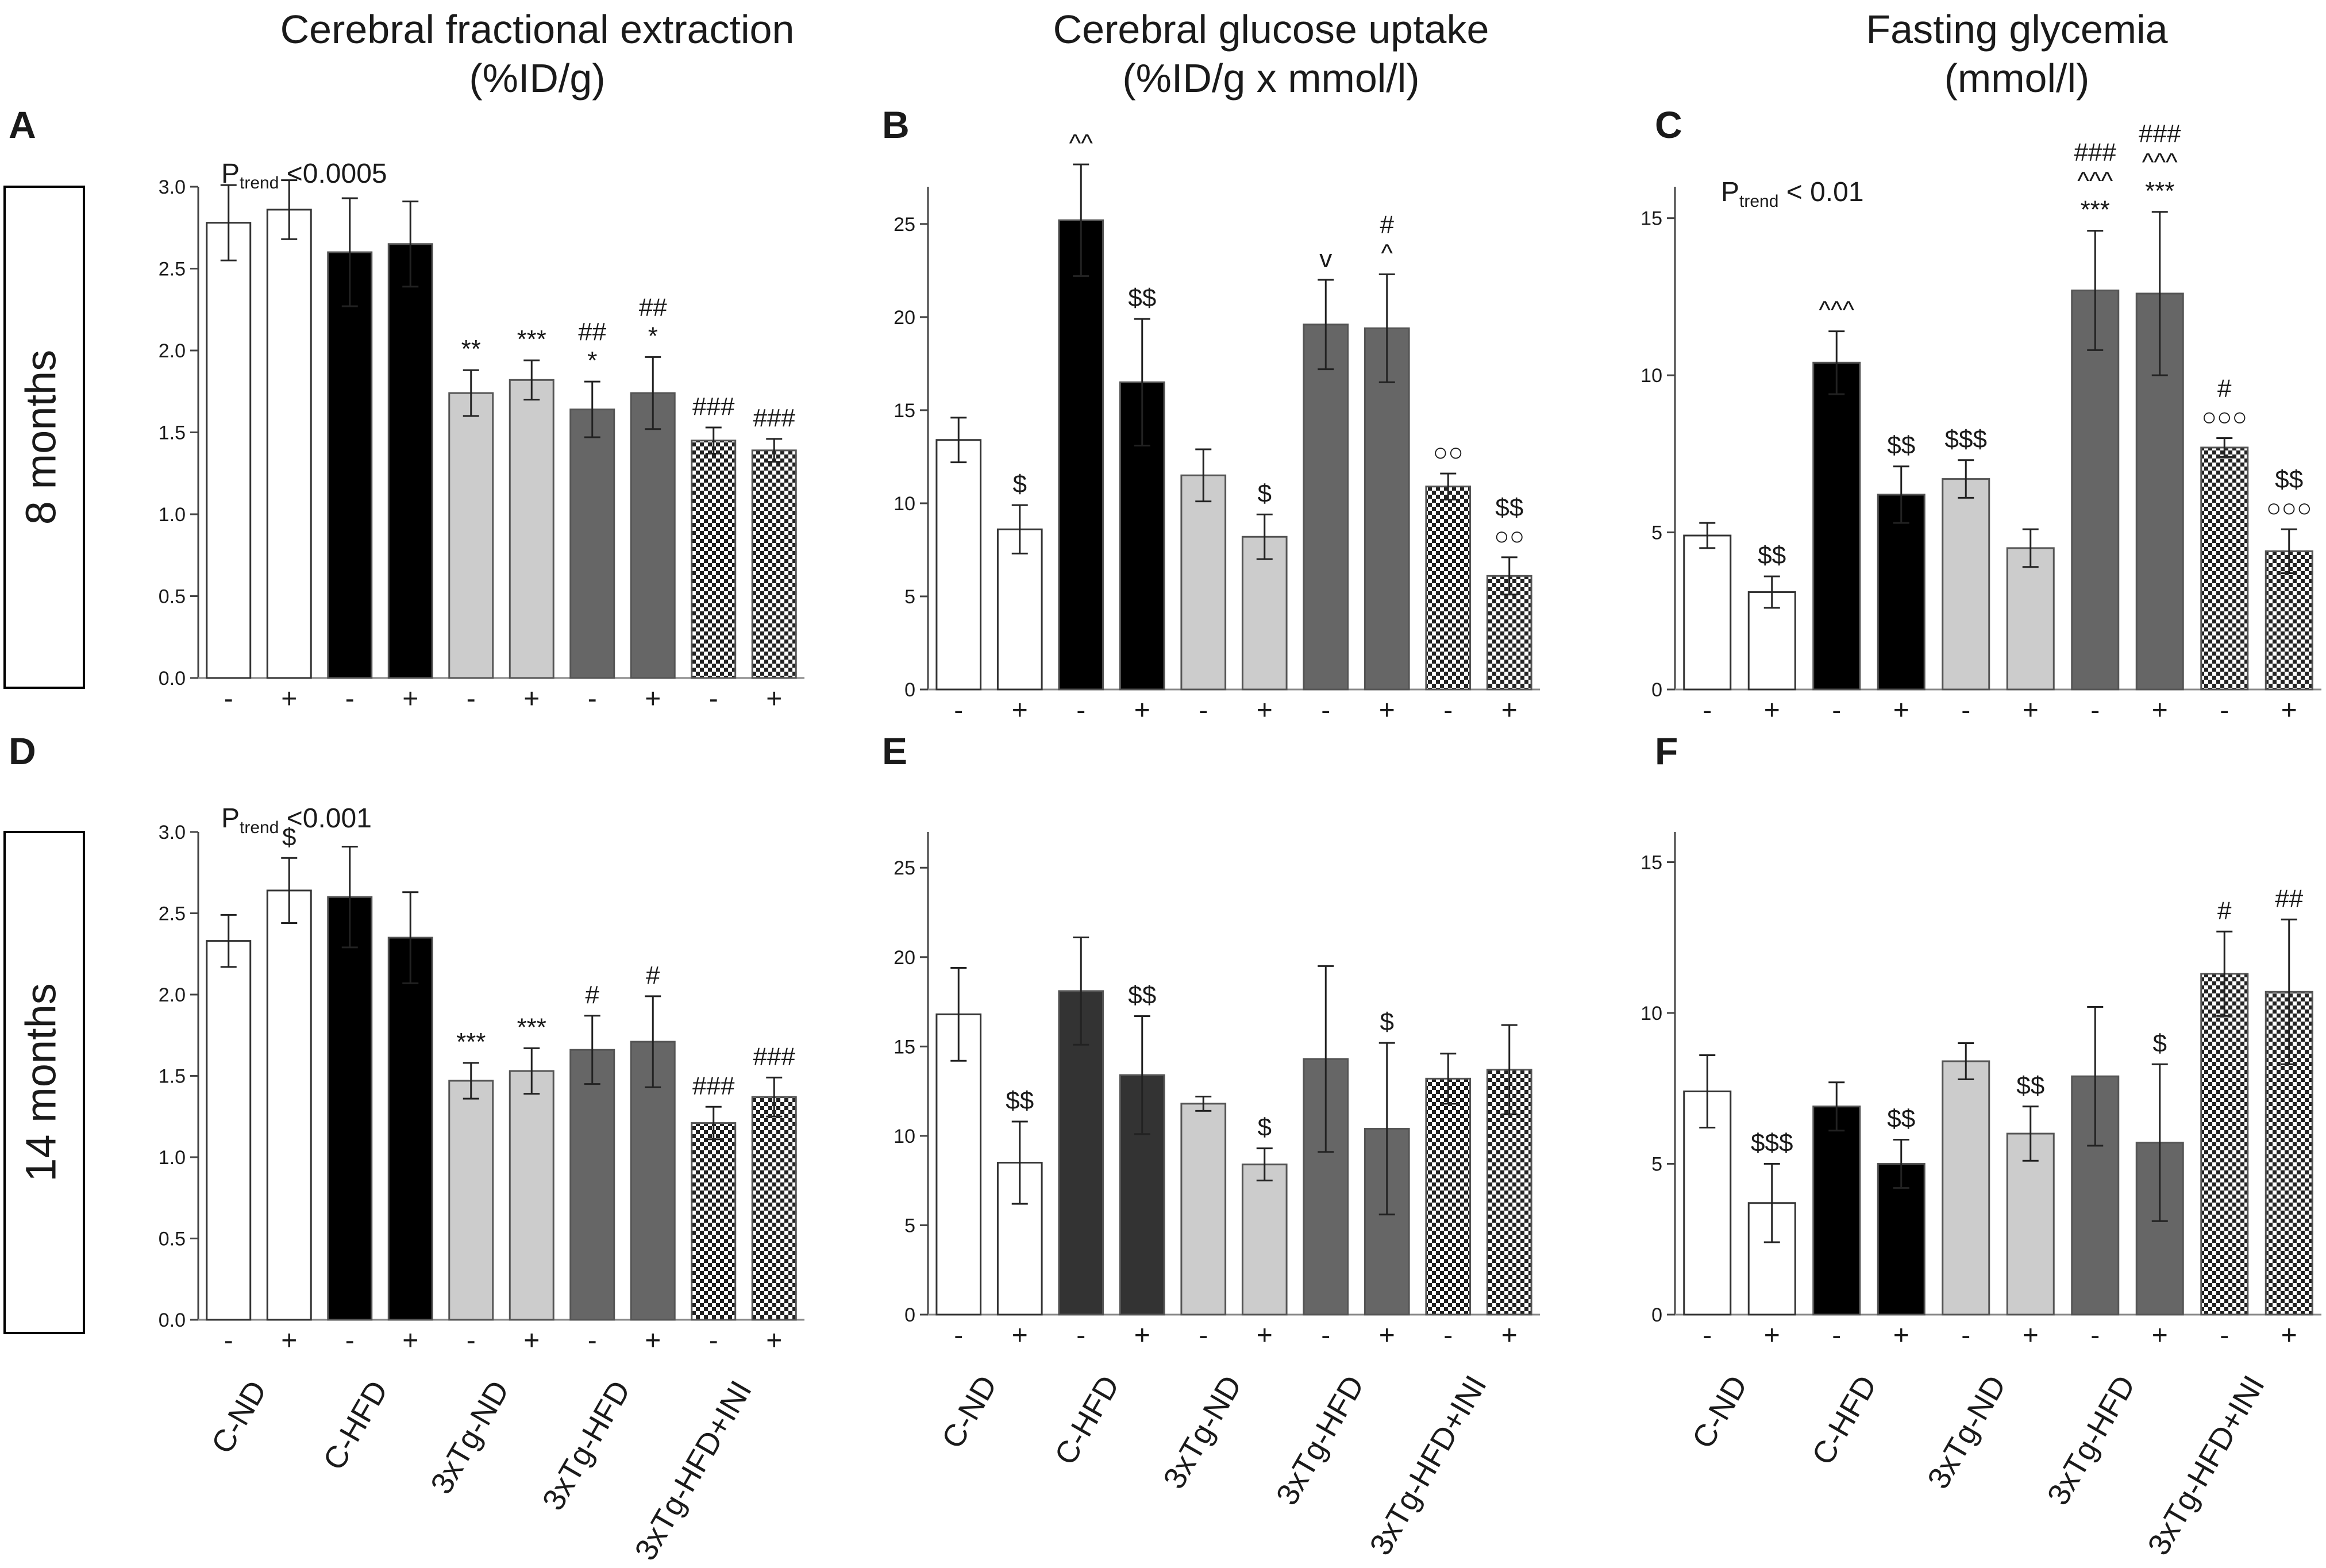  What do you see at coordinates (904, 411) in the screenshot?
I see `y-tick-label-B-3: 15` at bounding box center [904, 411].